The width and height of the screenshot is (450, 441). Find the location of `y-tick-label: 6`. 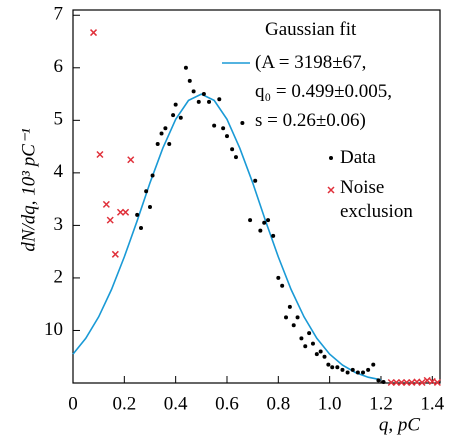

y-tick-label: 6 is located at coordinates (59, 66).